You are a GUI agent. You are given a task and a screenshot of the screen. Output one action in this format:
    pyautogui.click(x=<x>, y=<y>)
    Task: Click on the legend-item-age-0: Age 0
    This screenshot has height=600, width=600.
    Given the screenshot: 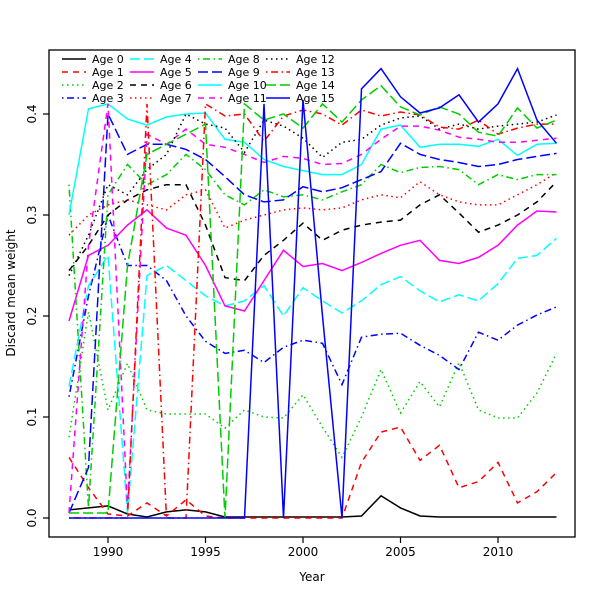 What is the action you would take?
    pyautogui.click(x=93, y=59)
    